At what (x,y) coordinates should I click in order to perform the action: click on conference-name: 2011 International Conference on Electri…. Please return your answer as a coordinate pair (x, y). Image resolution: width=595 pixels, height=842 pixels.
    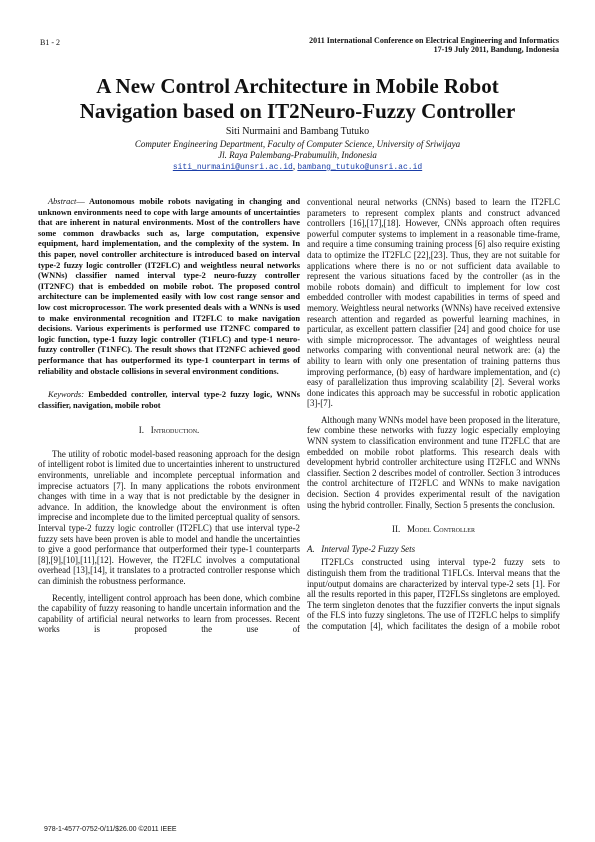
    Looking at the image, I should click on (434, 40).